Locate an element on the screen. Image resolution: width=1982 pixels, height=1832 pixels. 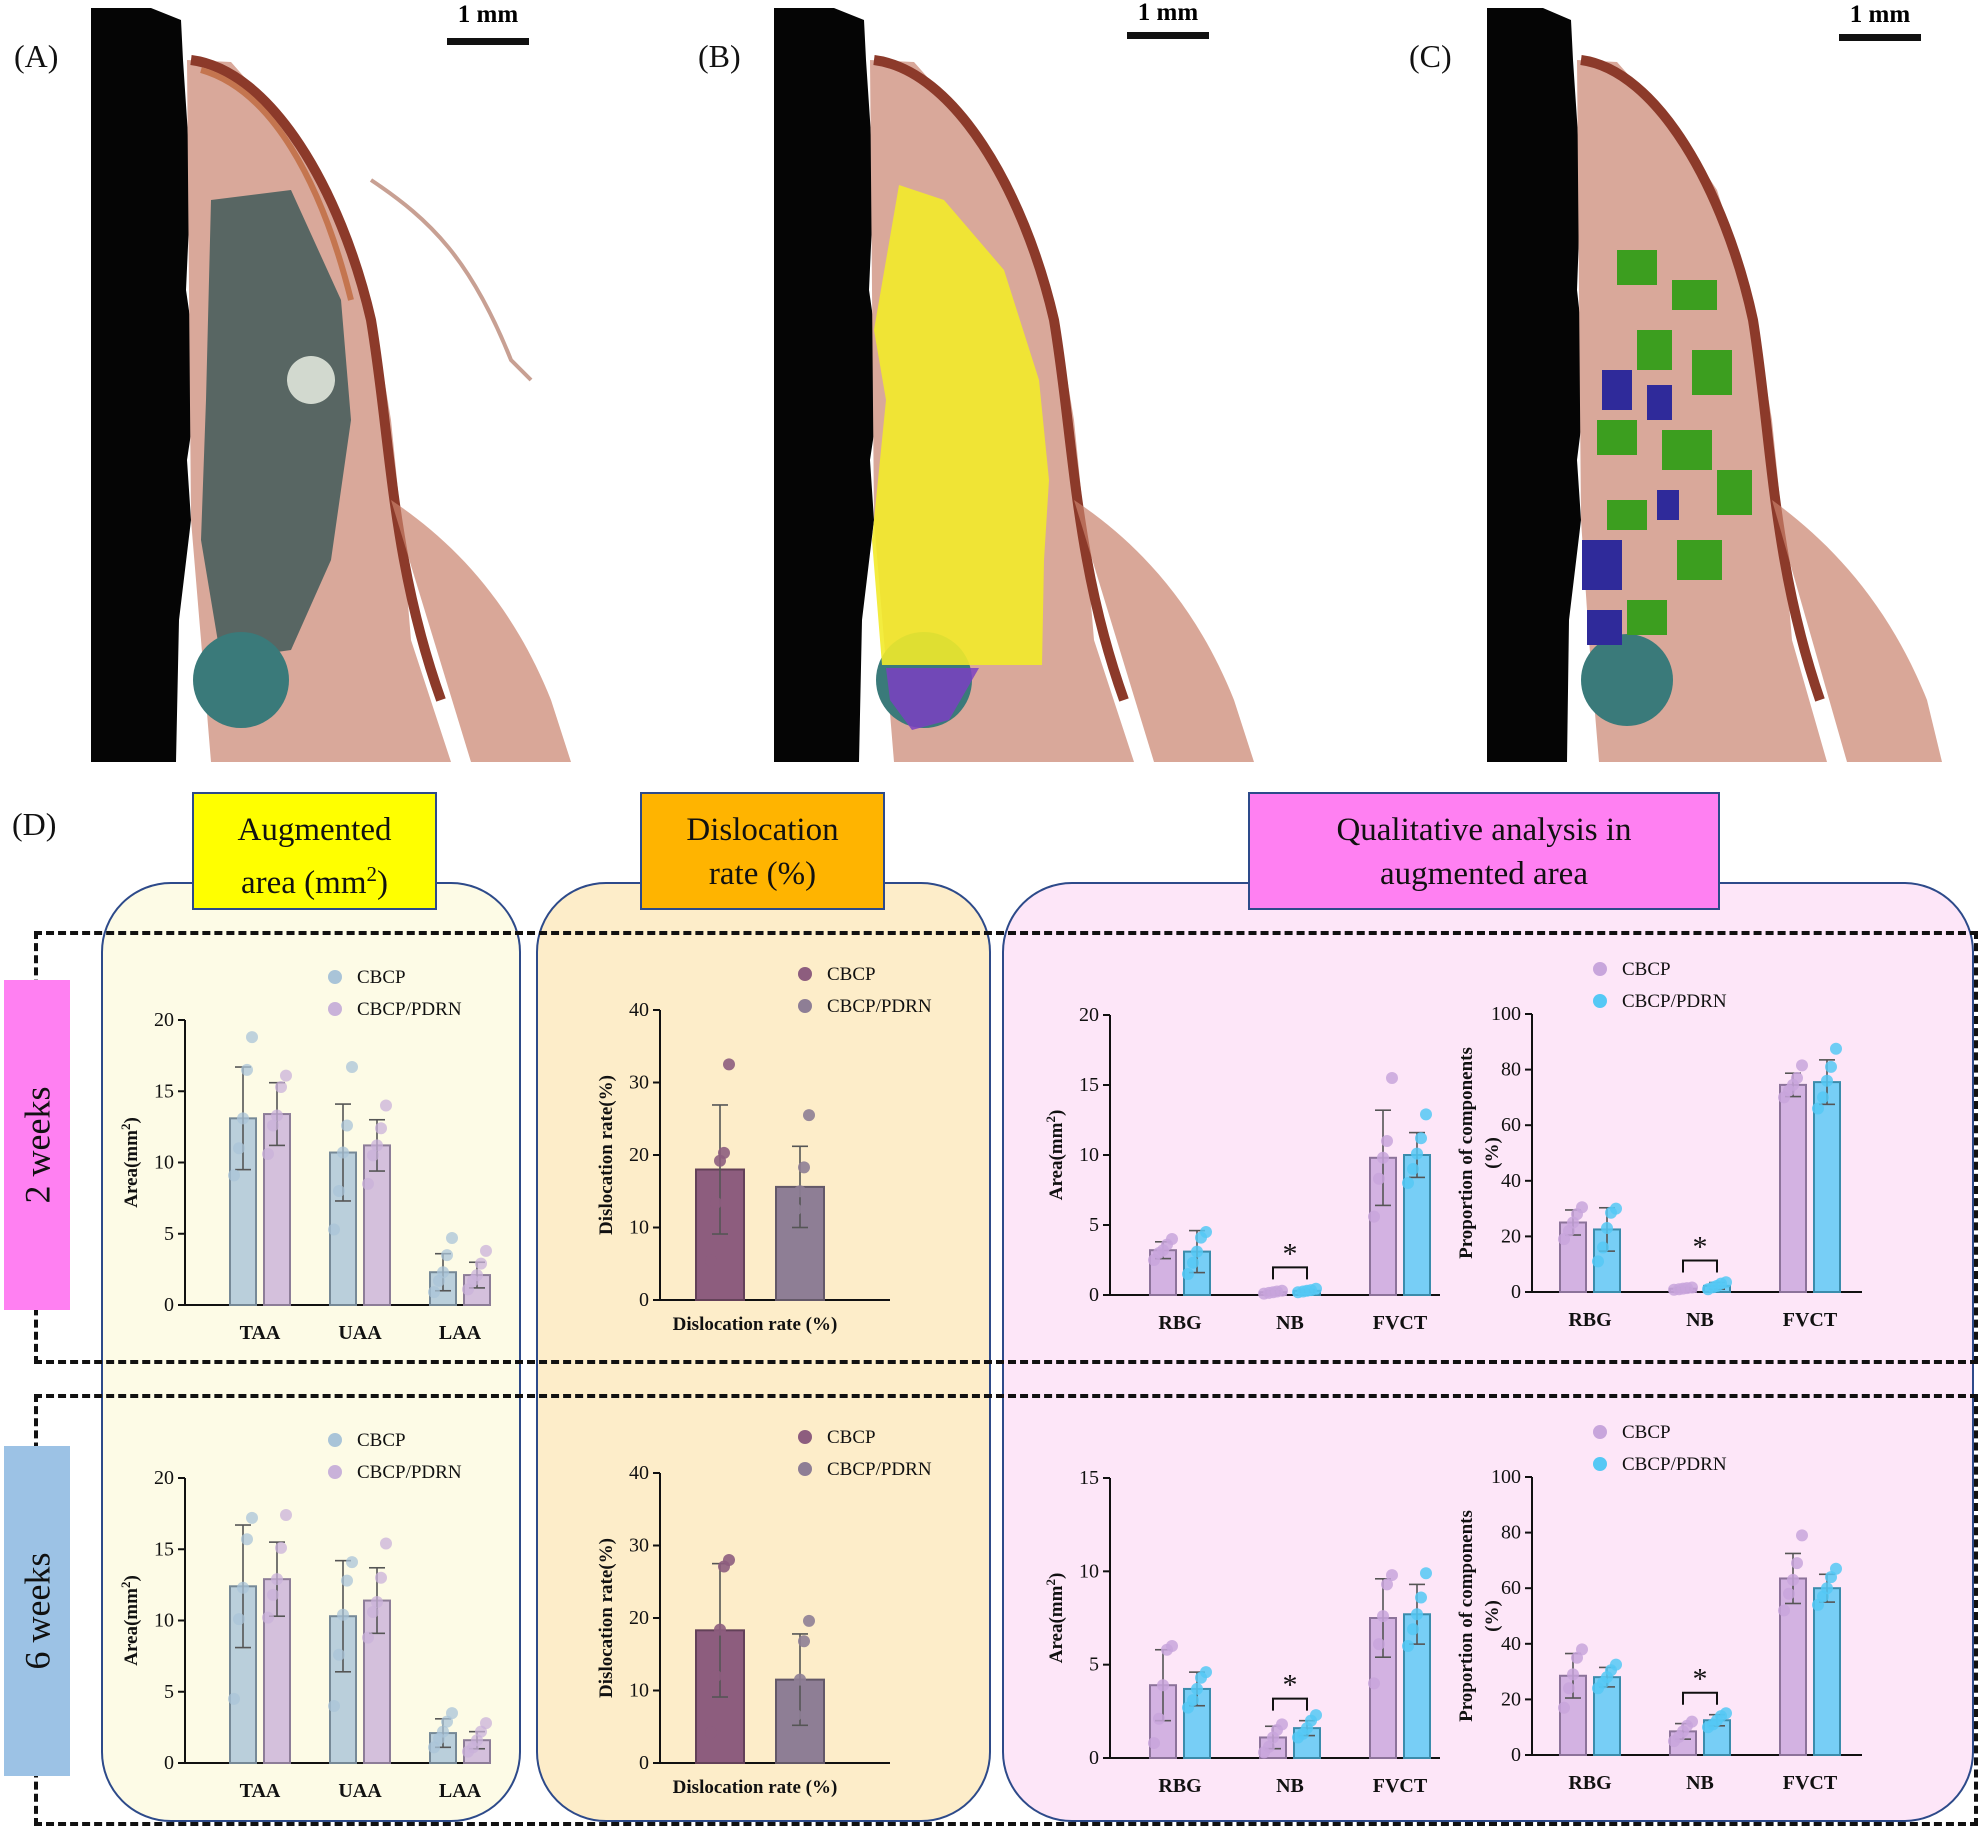
qualitative-analysis-header: Qualitative analysis in augmented area is located at coordinates (1484, 851).